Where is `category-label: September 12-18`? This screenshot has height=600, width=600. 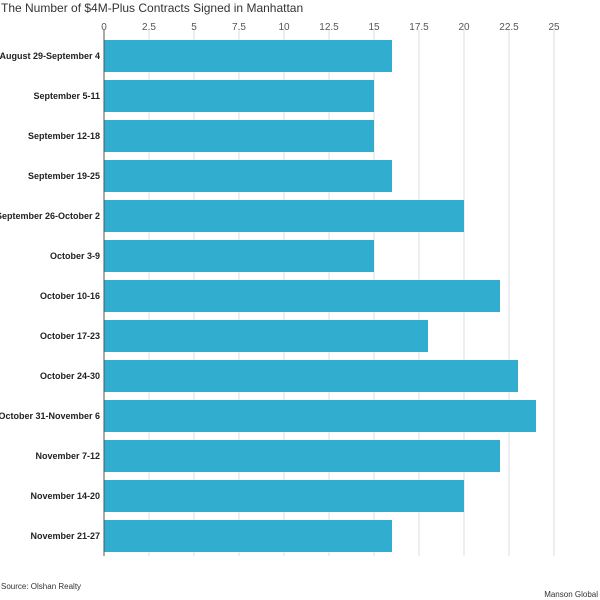
category-label: September 12-18 is located at coordinates (64, 136).